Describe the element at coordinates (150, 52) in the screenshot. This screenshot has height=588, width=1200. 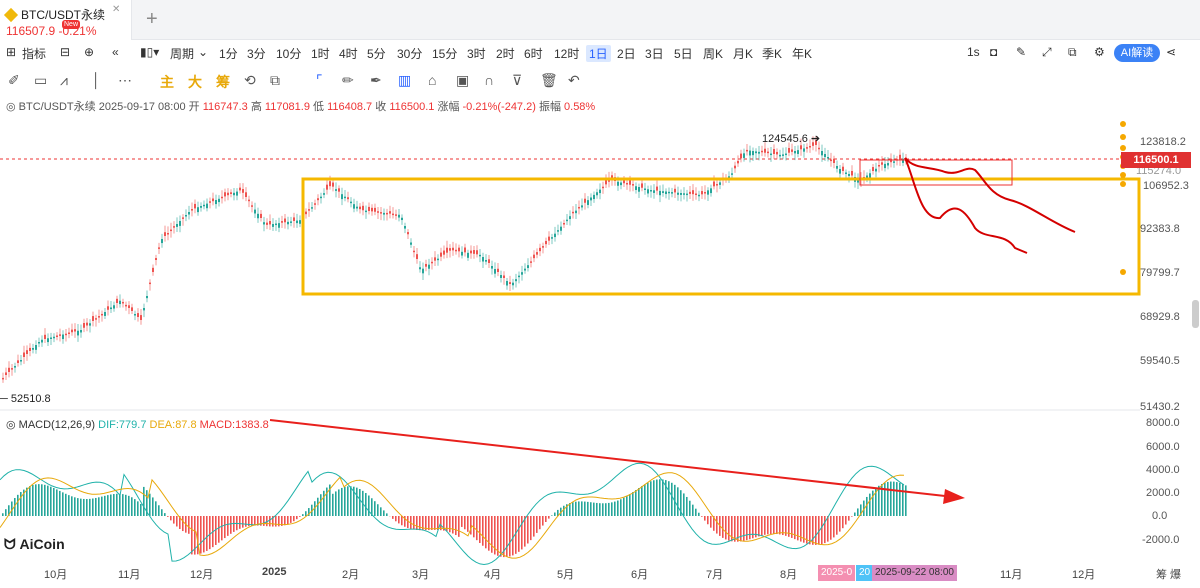
I see `candle-type-icon: ▮▯▾` at that location.